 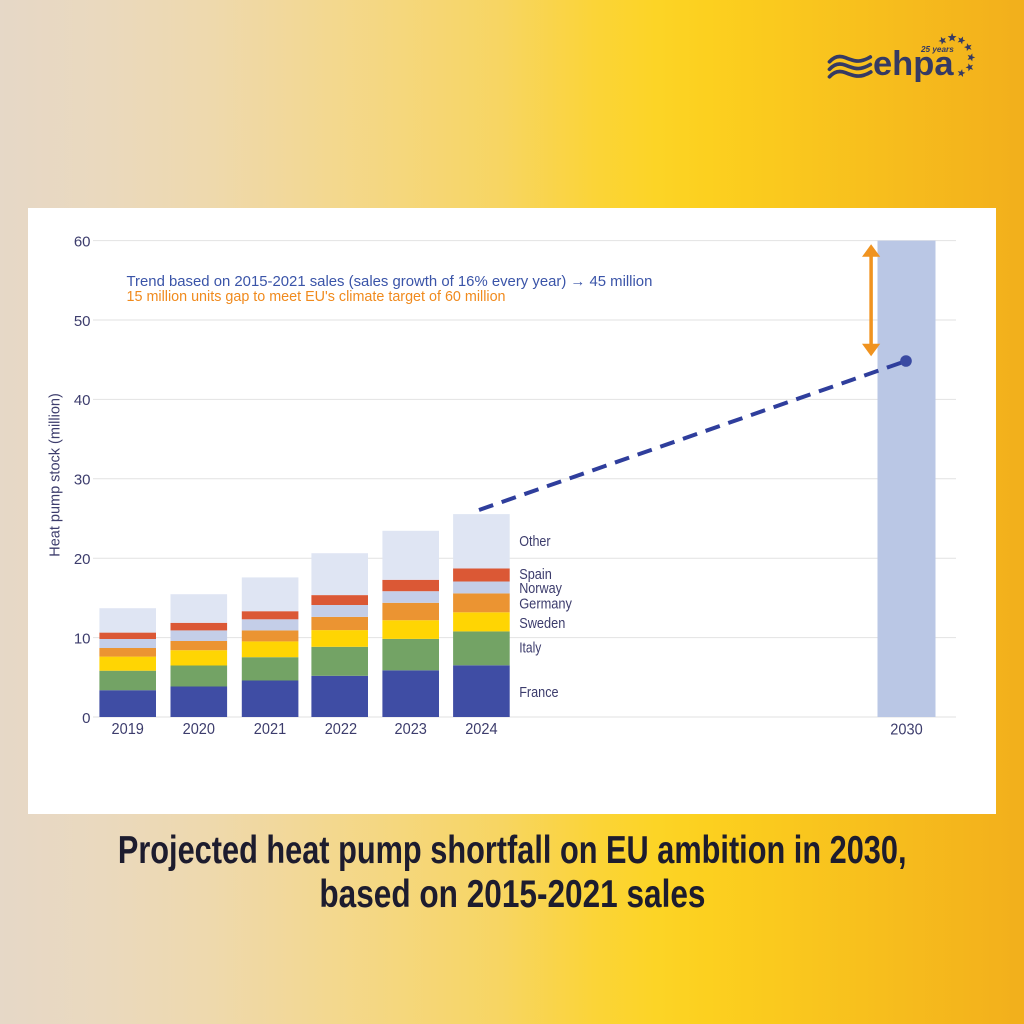 I want to click on svg-text: 2030, so click(x=906, y=730).